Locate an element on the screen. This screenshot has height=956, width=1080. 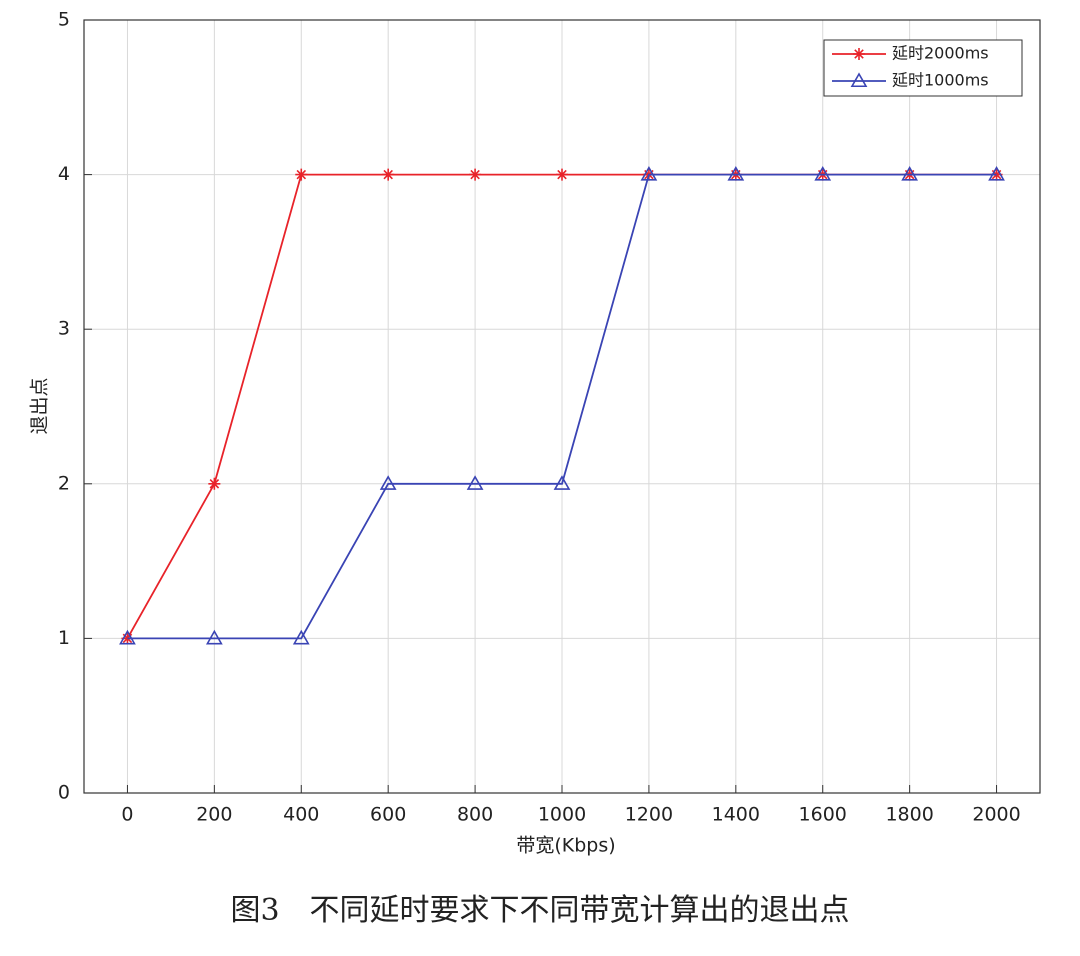
y-tick-label: 5 is located at coordinates (64, 20).